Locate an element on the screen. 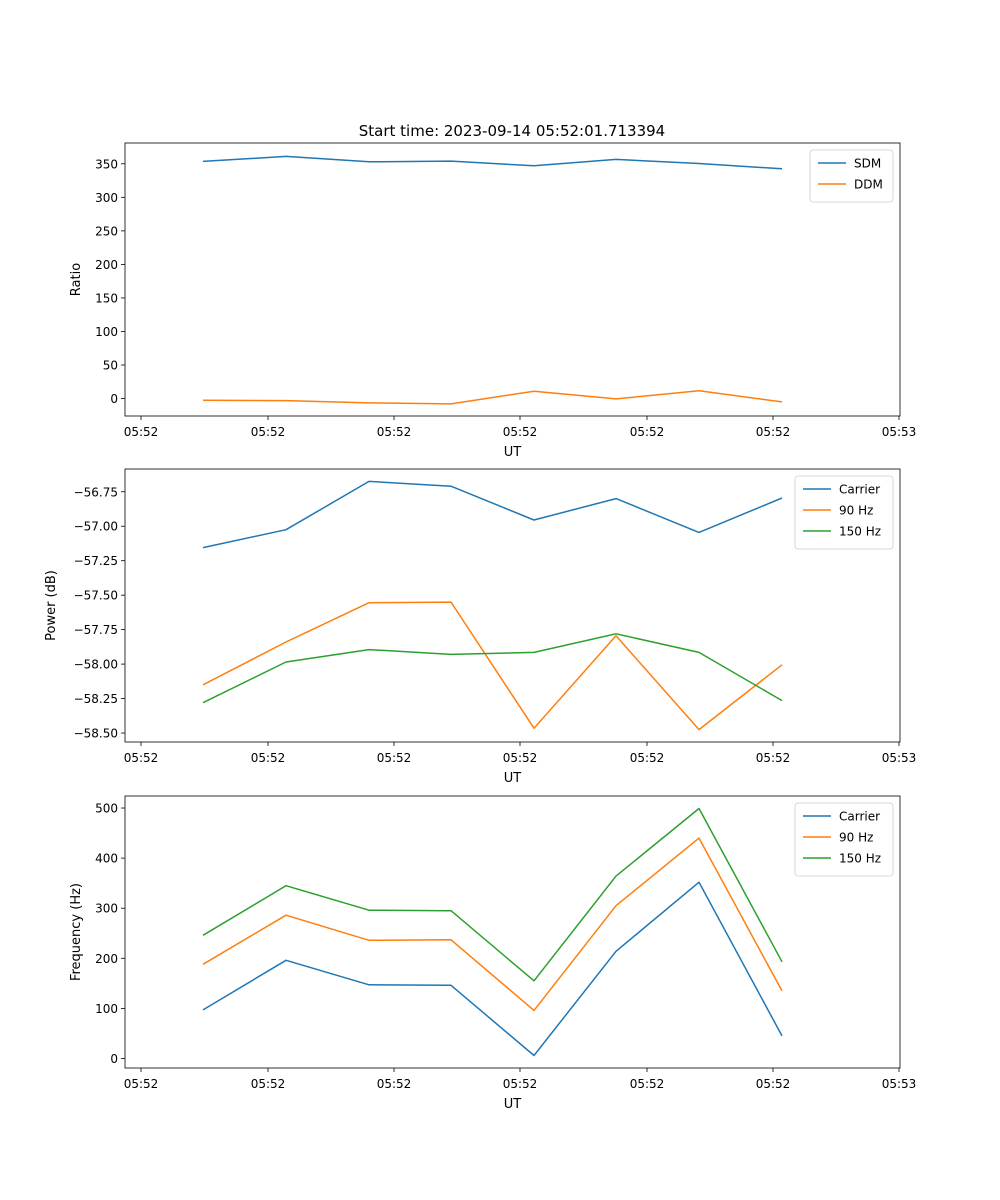 The width and height of the screenshot is (1000, 1200). y-tick-label: −58.00 is located at coordinates (96, 665).